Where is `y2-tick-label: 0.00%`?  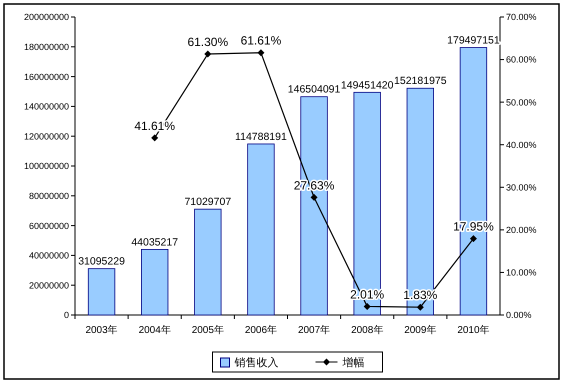
y2-tick-label: 0.00% is located at coordinates (519, 315).